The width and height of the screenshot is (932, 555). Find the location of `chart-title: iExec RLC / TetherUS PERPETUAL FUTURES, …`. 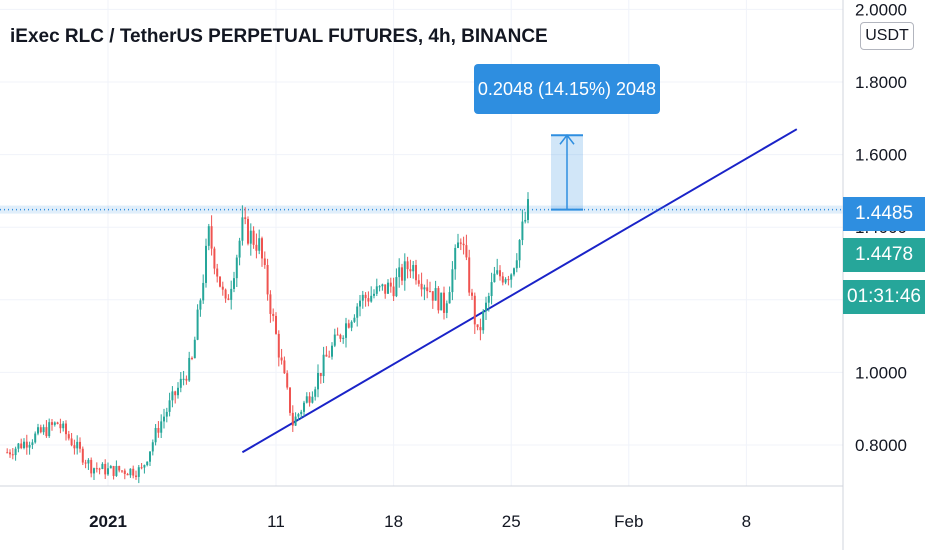

chart-title: iExec RLC / TetherUS PERPETUAL FUTURES, … is located at coordinates (279, 36).